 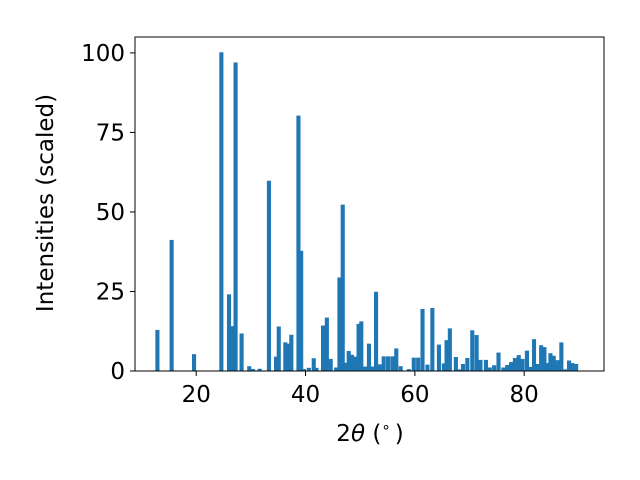 I want to click on y-axis-label: Intensities (scaled), so click(x=46, y=203).